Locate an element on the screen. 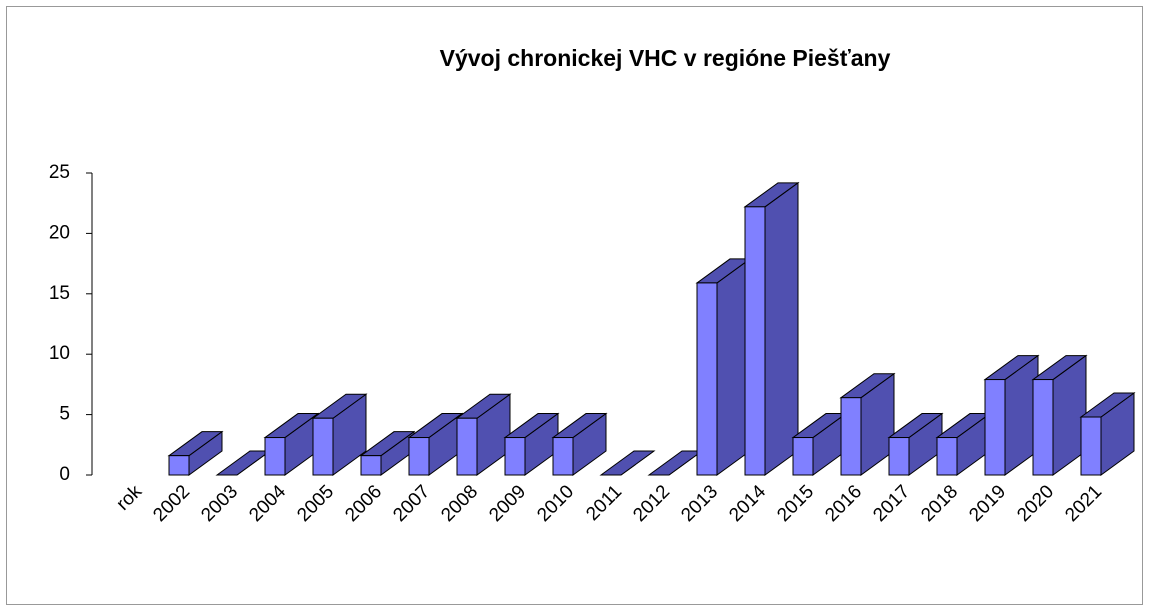 The image size is (1149, 616). y-tick-label: 25 is located at coordinates (59, 172).